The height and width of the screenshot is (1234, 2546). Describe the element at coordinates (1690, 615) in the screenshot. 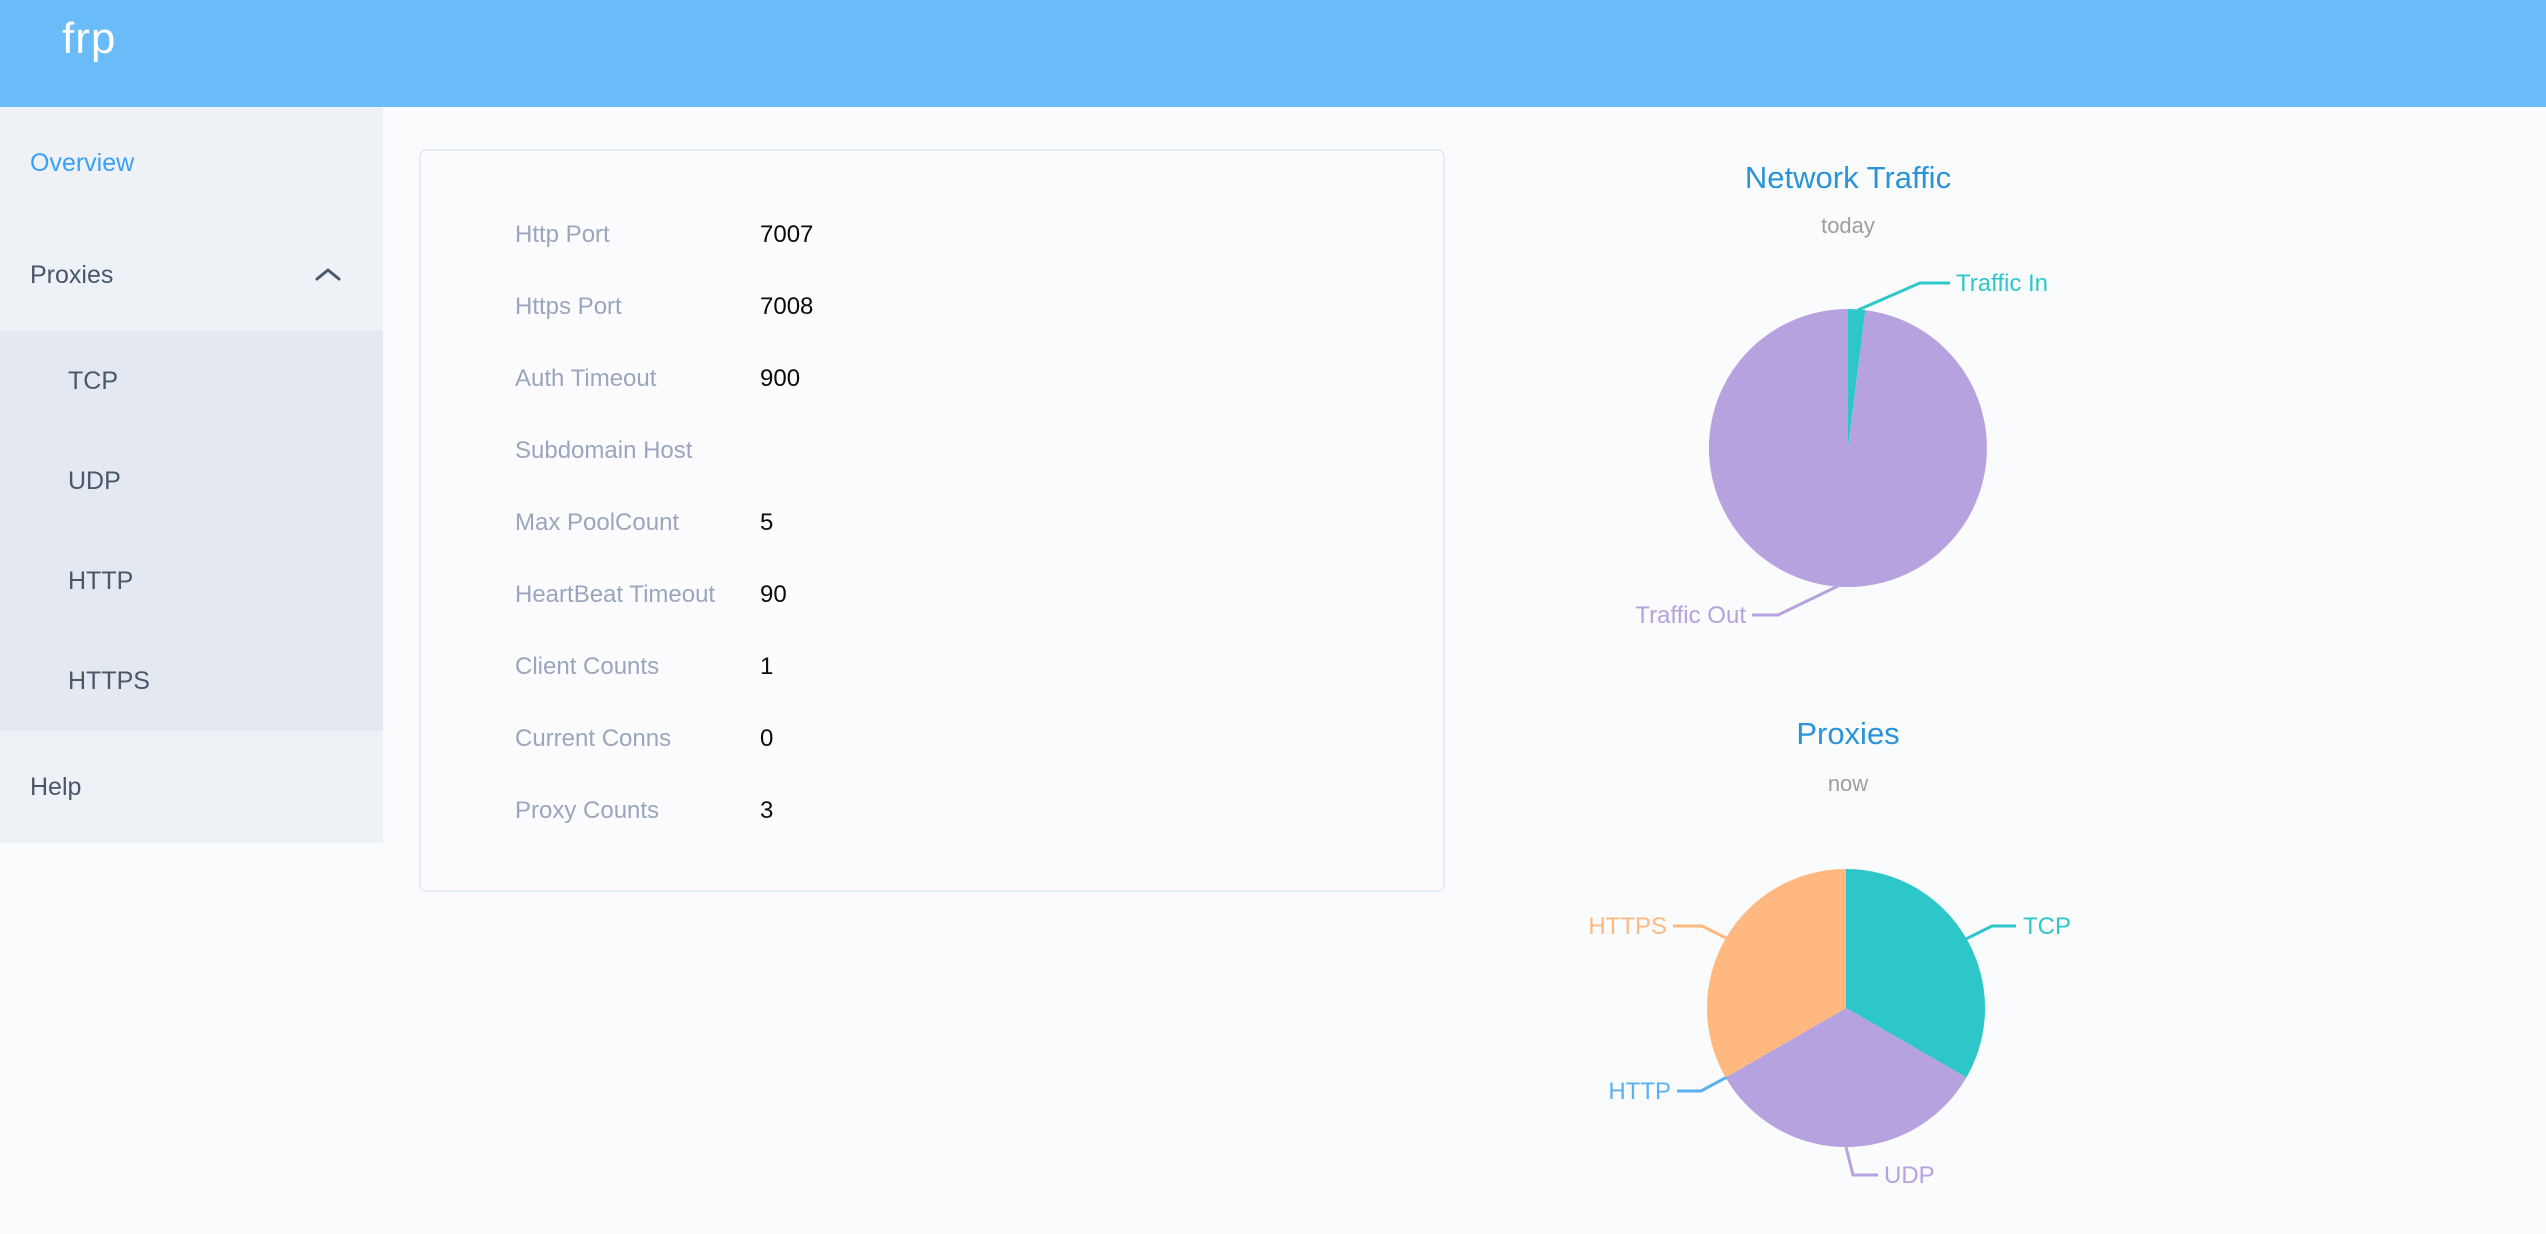

I see `traffic-out-slice-label: Traffic Out` at that location.